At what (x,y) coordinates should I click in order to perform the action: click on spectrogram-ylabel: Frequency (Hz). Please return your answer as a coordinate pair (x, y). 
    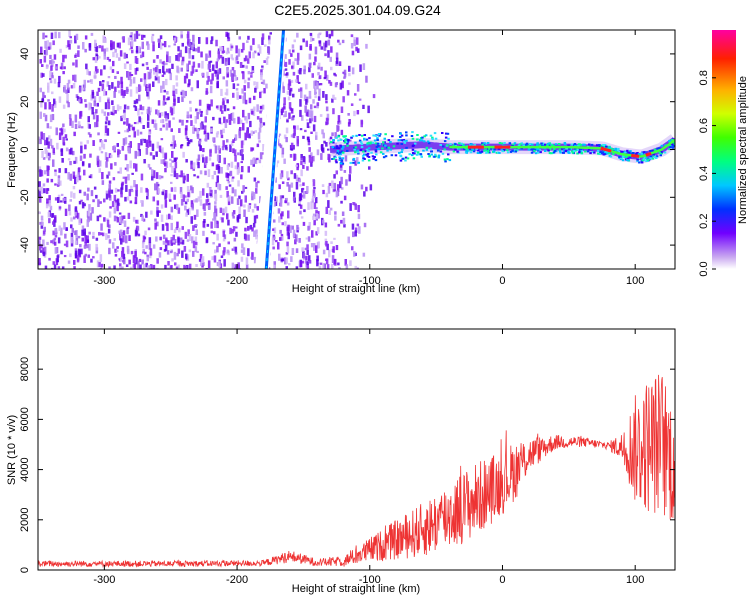
    Looking at the image, I should click on (12, 150).